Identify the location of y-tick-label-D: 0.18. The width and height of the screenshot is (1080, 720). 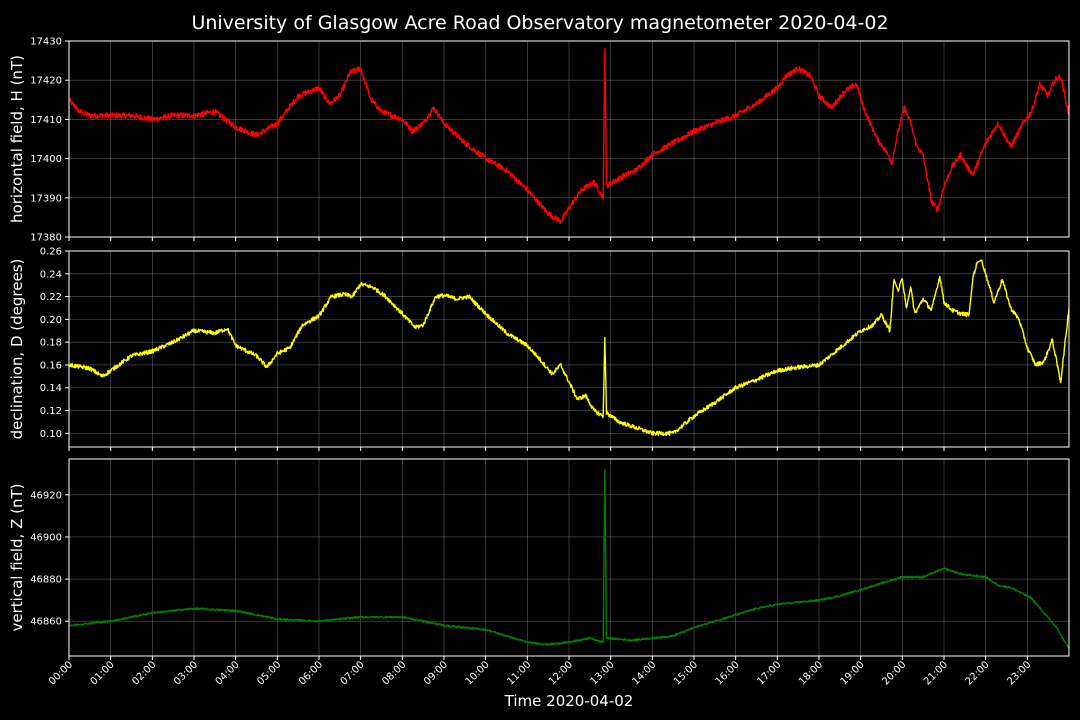
(51, 343).